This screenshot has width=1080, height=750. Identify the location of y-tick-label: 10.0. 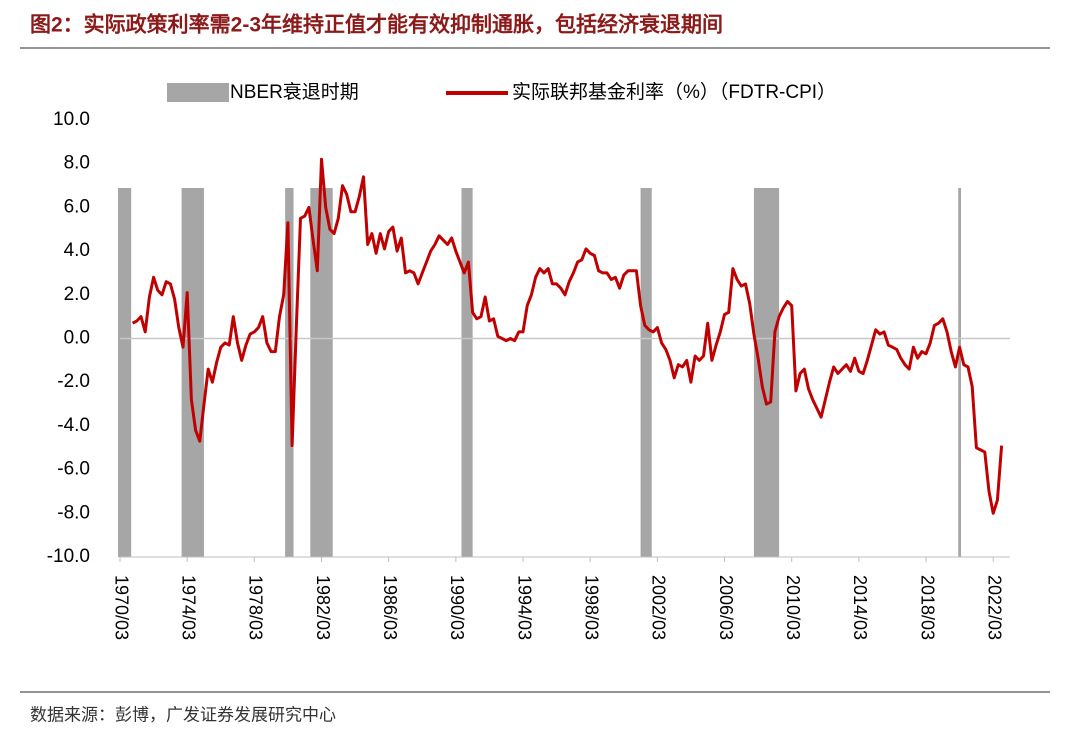
(71, 119).